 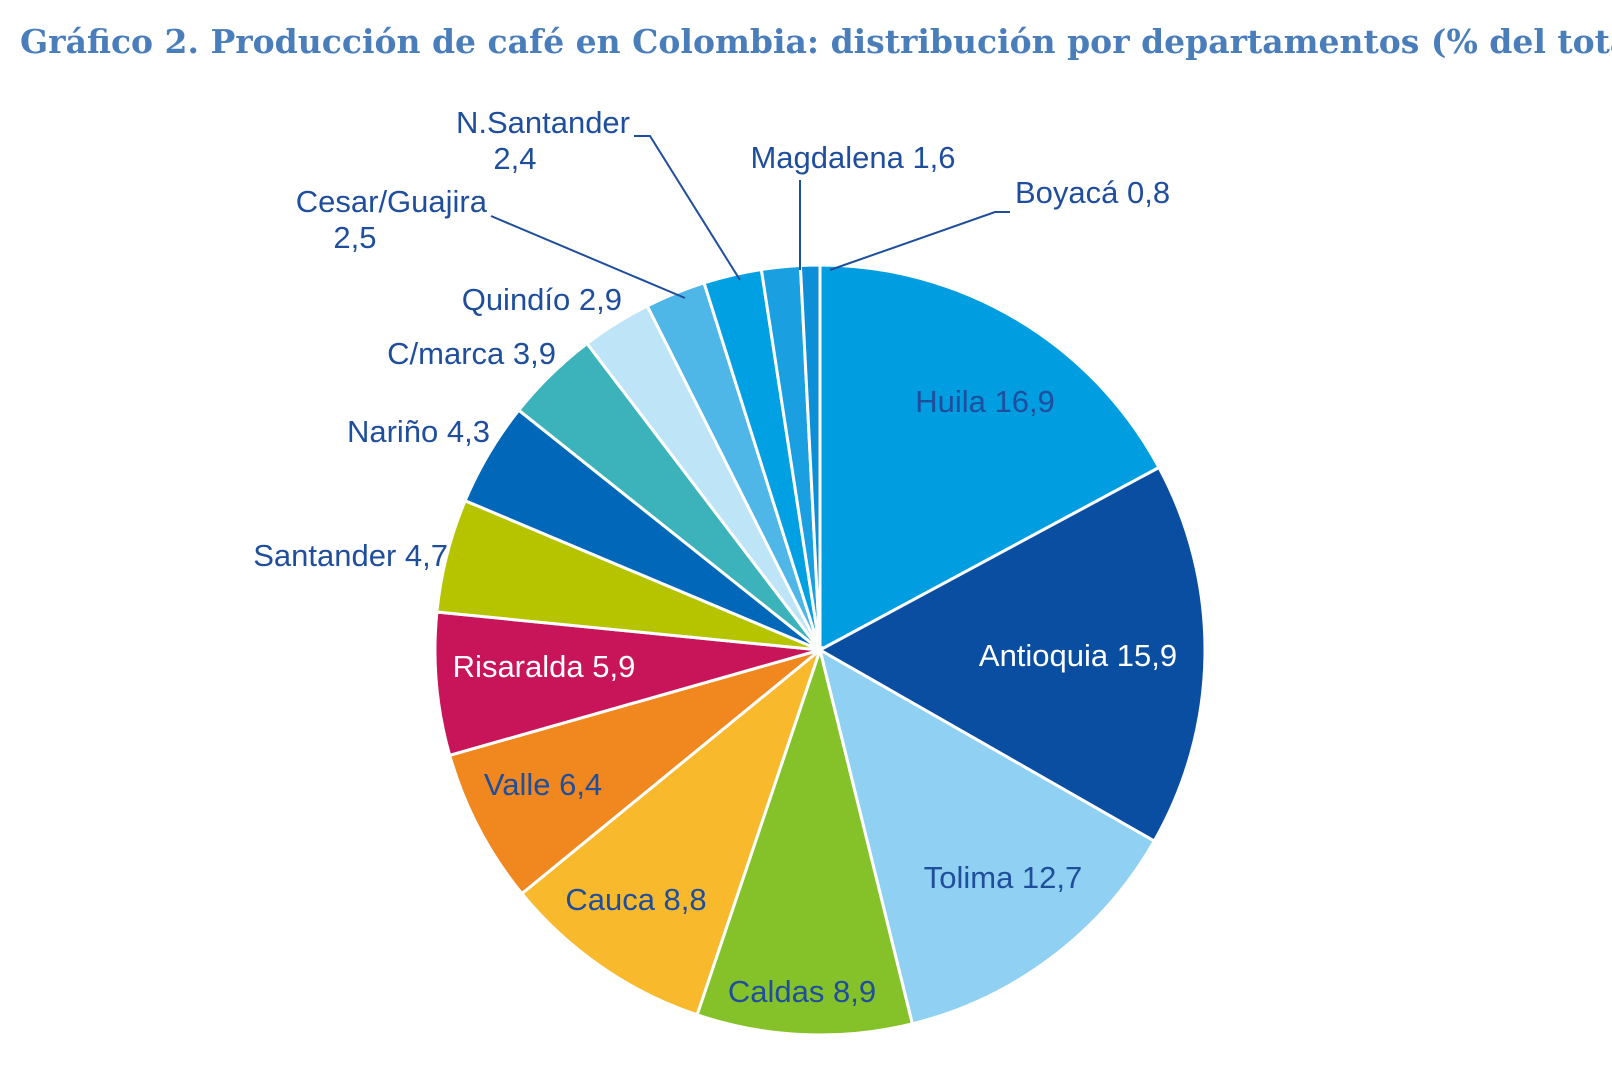 What do you see at coordinates (543, 784) in the screenshot?
I see `slice-label: Valle 6,4` at bounding box center [543, 784].